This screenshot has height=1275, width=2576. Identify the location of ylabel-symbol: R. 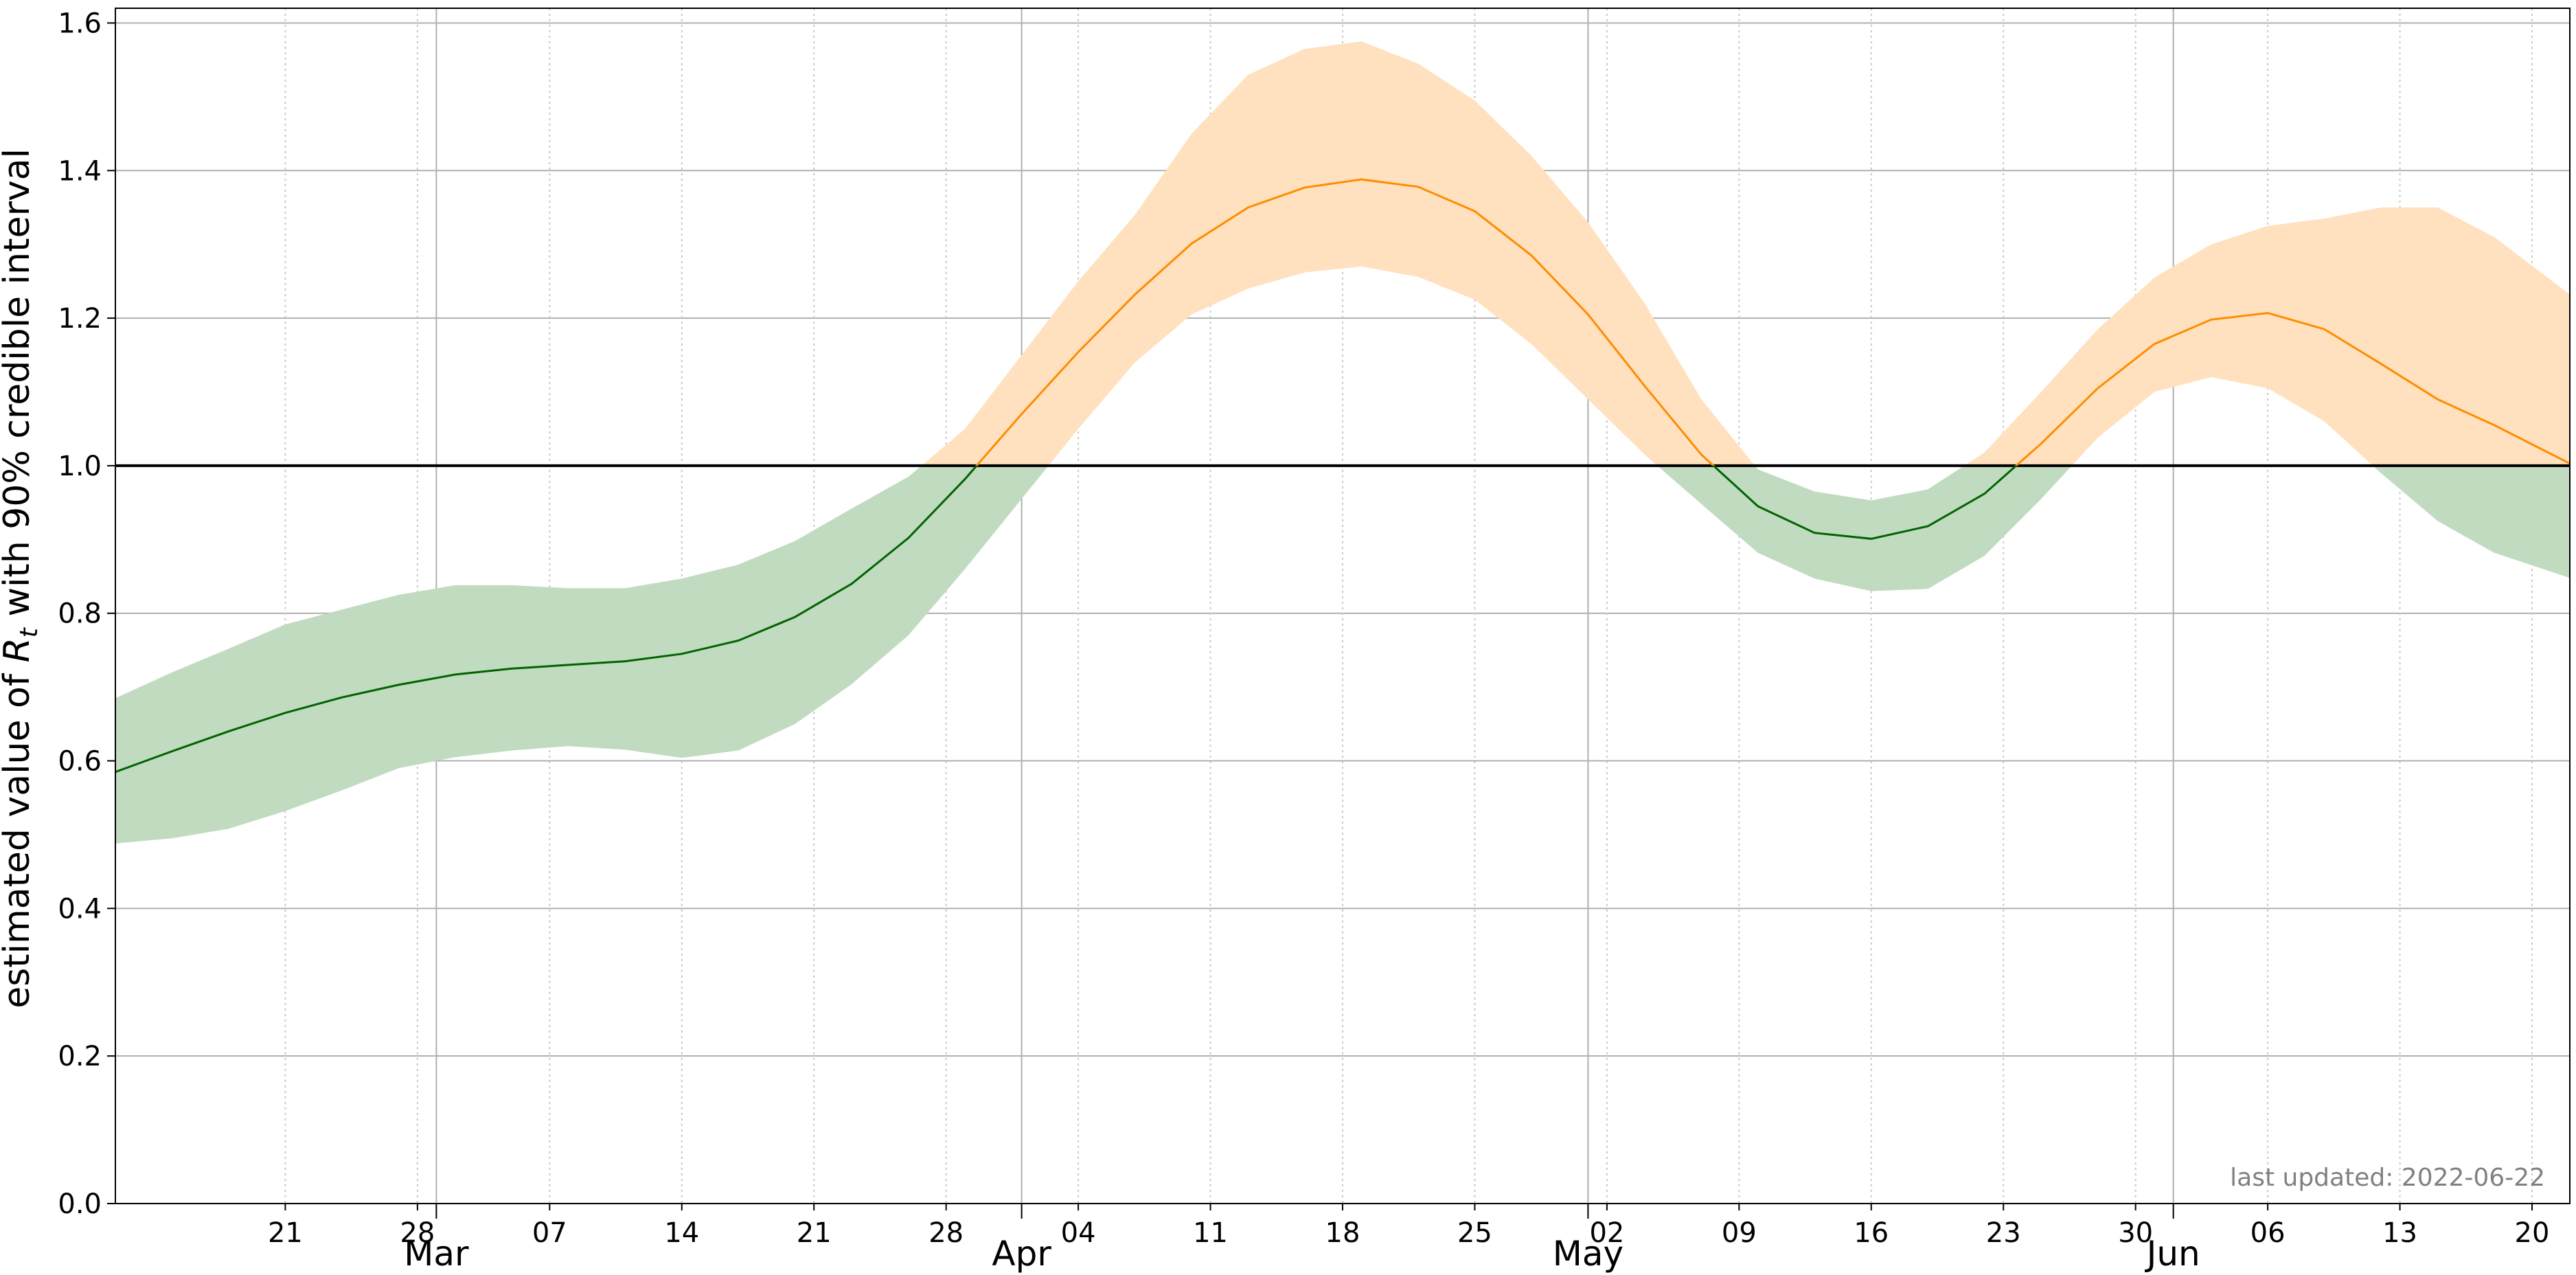
(19, 650).